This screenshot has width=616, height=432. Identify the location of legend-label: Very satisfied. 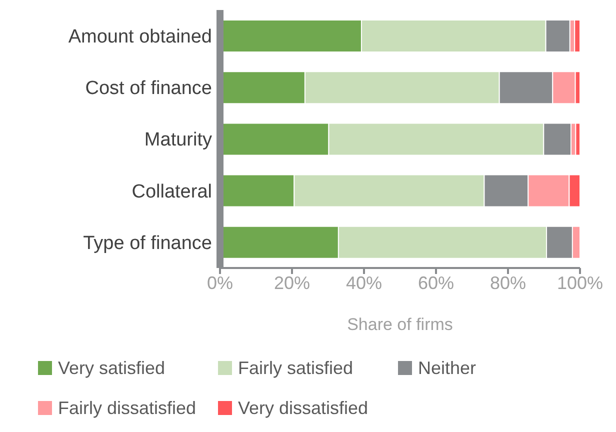
(112, 368).